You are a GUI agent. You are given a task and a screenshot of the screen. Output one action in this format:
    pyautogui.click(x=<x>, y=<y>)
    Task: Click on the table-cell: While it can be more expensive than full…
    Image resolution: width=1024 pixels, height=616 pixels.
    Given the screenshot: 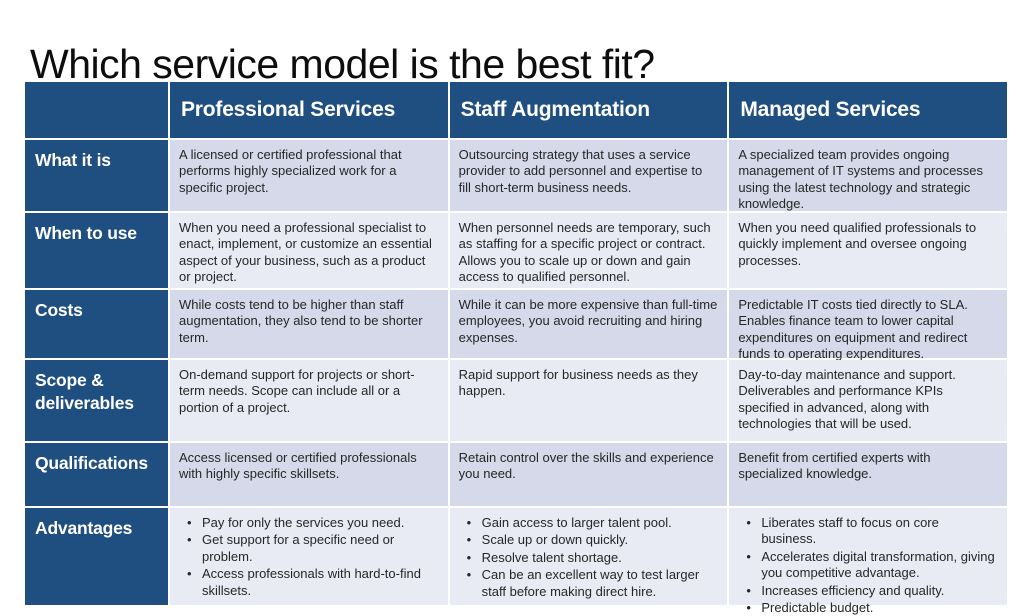 What is the action you would take?
    pyautogui.click(x=588, y=324)
    